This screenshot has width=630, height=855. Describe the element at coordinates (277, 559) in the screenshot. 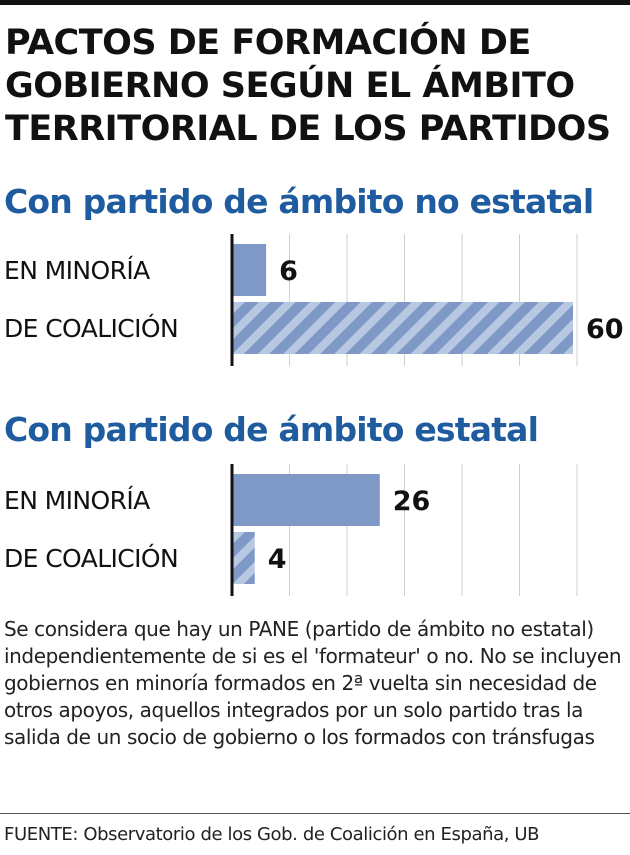

I see `value-label: 4` at that location.